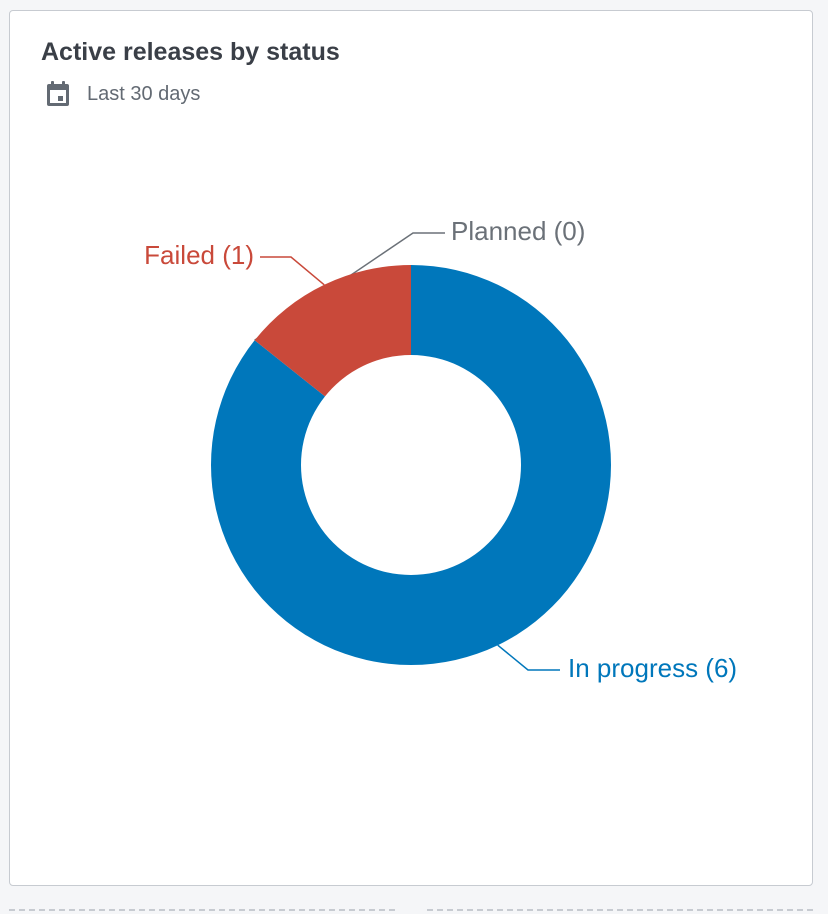 The width and height of the screenshot is (828, 914). Describe the element at coordinates (518, 231) in the screenshot. I see `slice-label-planned: Planned (0)` at that location.